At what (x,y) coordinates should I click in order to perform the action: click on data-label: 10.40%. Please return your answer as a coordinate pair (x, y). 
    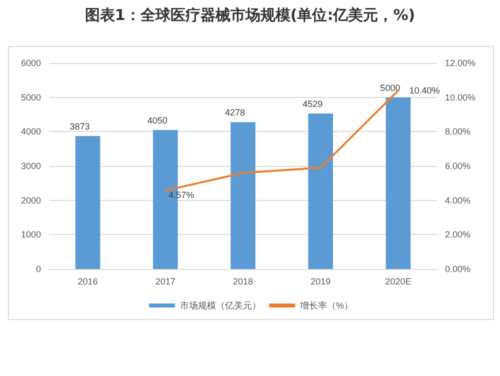
    Looking at the image, I should click on (424, 90).